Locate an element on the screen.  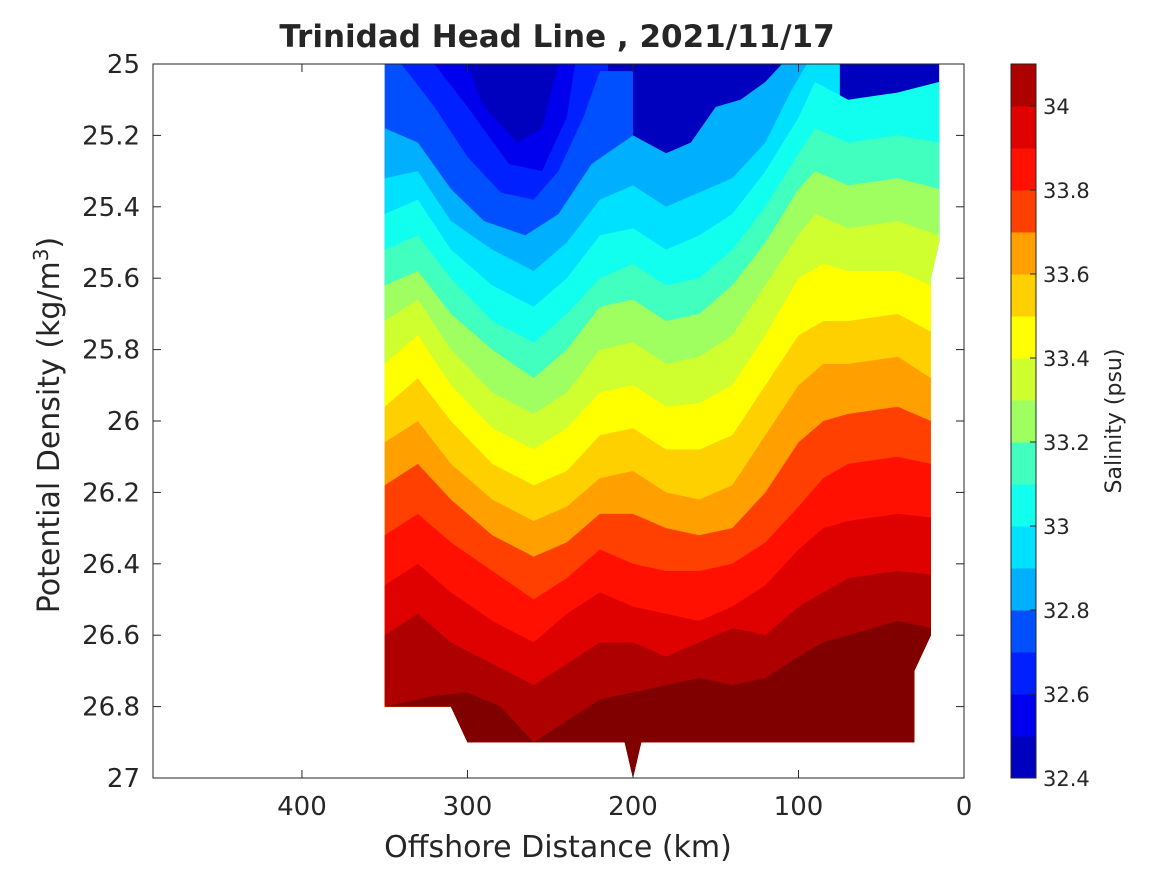
colorbar-frame is located at coordinates (1023, 421).